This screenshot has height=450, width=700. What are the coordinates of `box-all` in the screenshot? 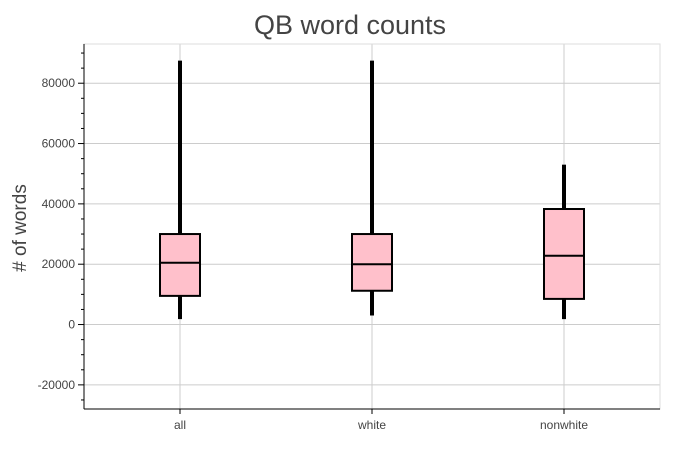 It's located at (180, 265).